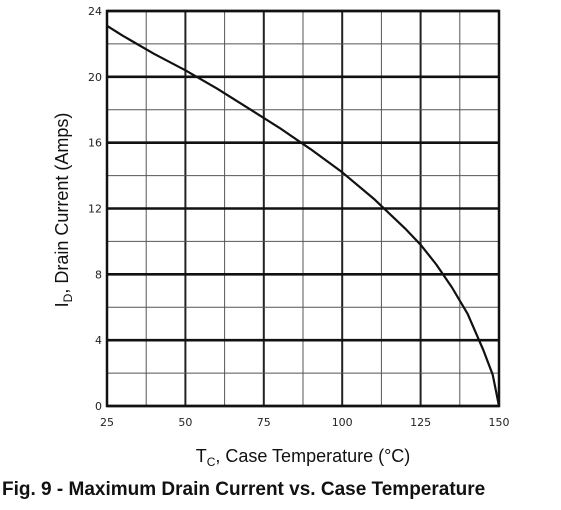 The image size is (561, 510). What do you see at coordinates (95, 77) in the screenshot?
I see `y-tick-label: 20` at bounding box center [95, 77].